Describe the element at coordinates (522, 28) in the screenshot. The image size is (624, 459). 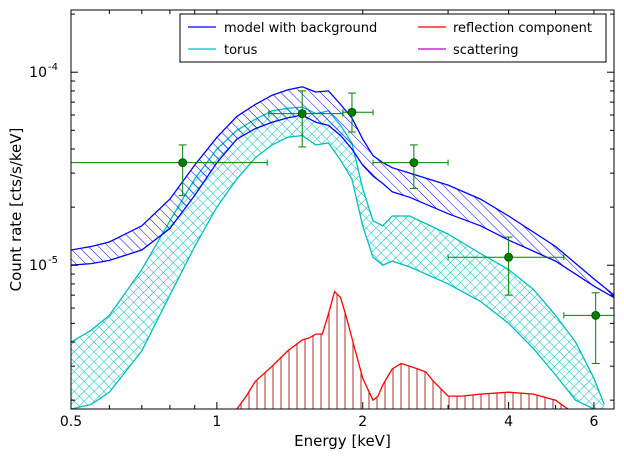
I see `legend-label-reflection: reflection component` at that location.